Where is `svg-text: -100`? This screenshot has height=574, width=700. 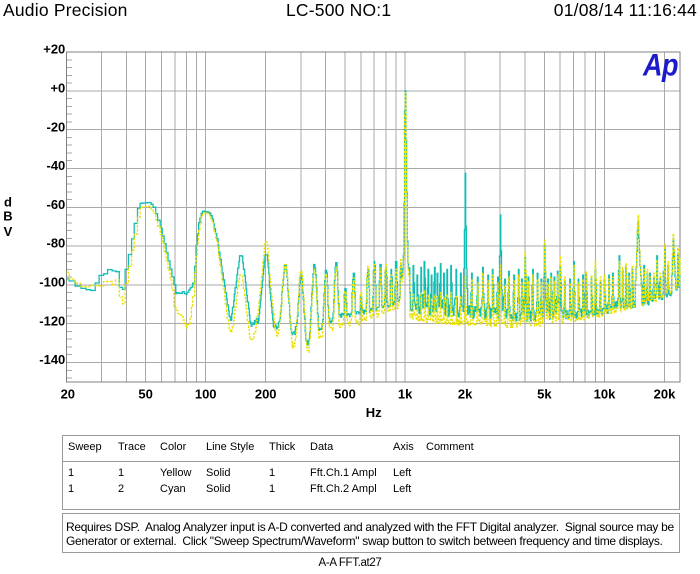
svg-text: -100 is located at coordinates (52, 282).